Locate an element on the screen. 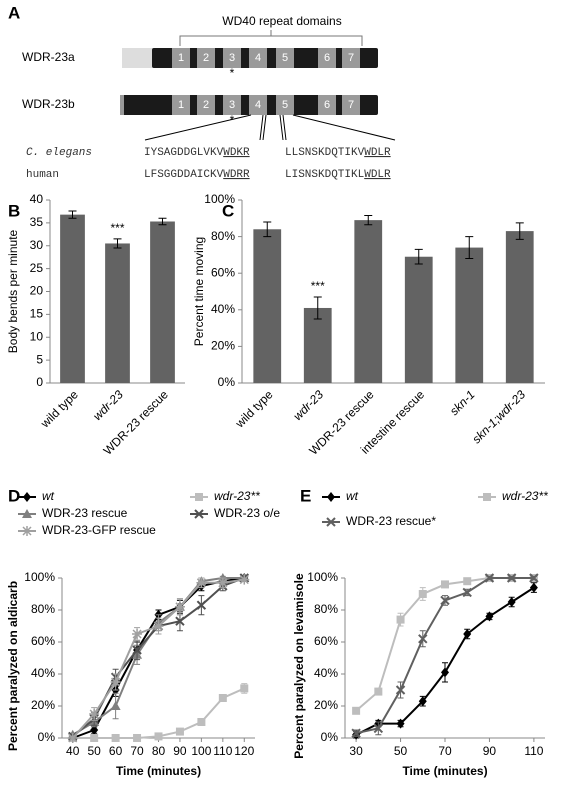 The image size is (568, 800). domains: 1 2 3 4 5 6 7 1 2 3 4 5 6 7 is located at coordinates (266, 81).